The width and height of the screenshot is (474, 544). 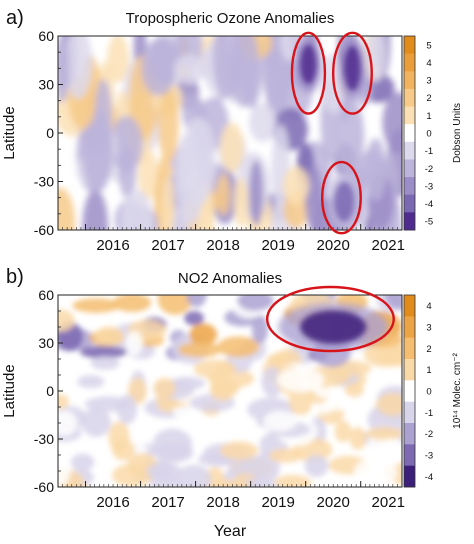 What do you see at coordinates (230, 18) in the screenshot?
I see `panel-a-title: Tropospheric Ozone Anomalies` at bounding box center [230, 18].